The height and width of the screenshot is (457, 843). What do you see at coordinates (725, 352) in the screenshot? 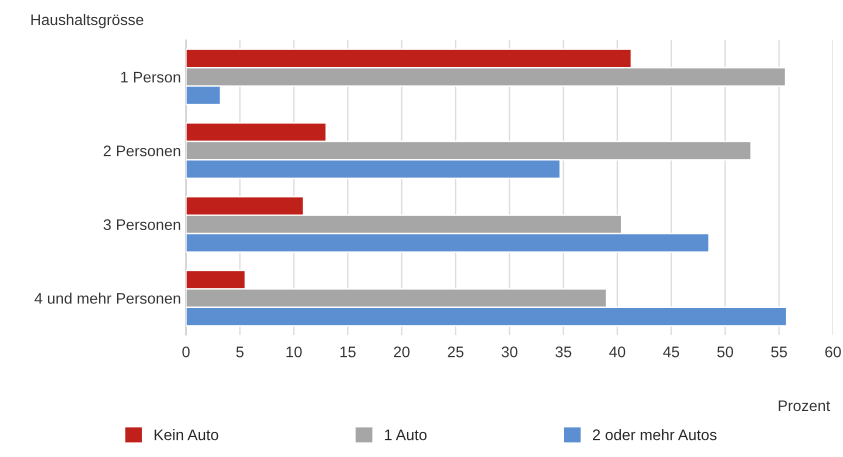
I see `x-tick-label: 50` at bounding box center [725, 352].